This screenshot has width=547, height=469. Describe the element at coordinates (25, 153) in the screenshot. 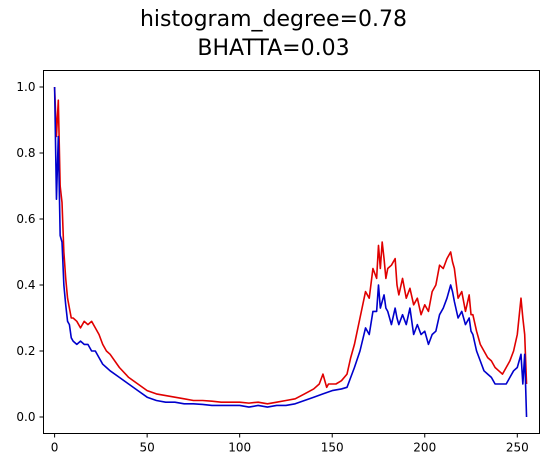

I see `y-tick-label: 0.8` at that location.